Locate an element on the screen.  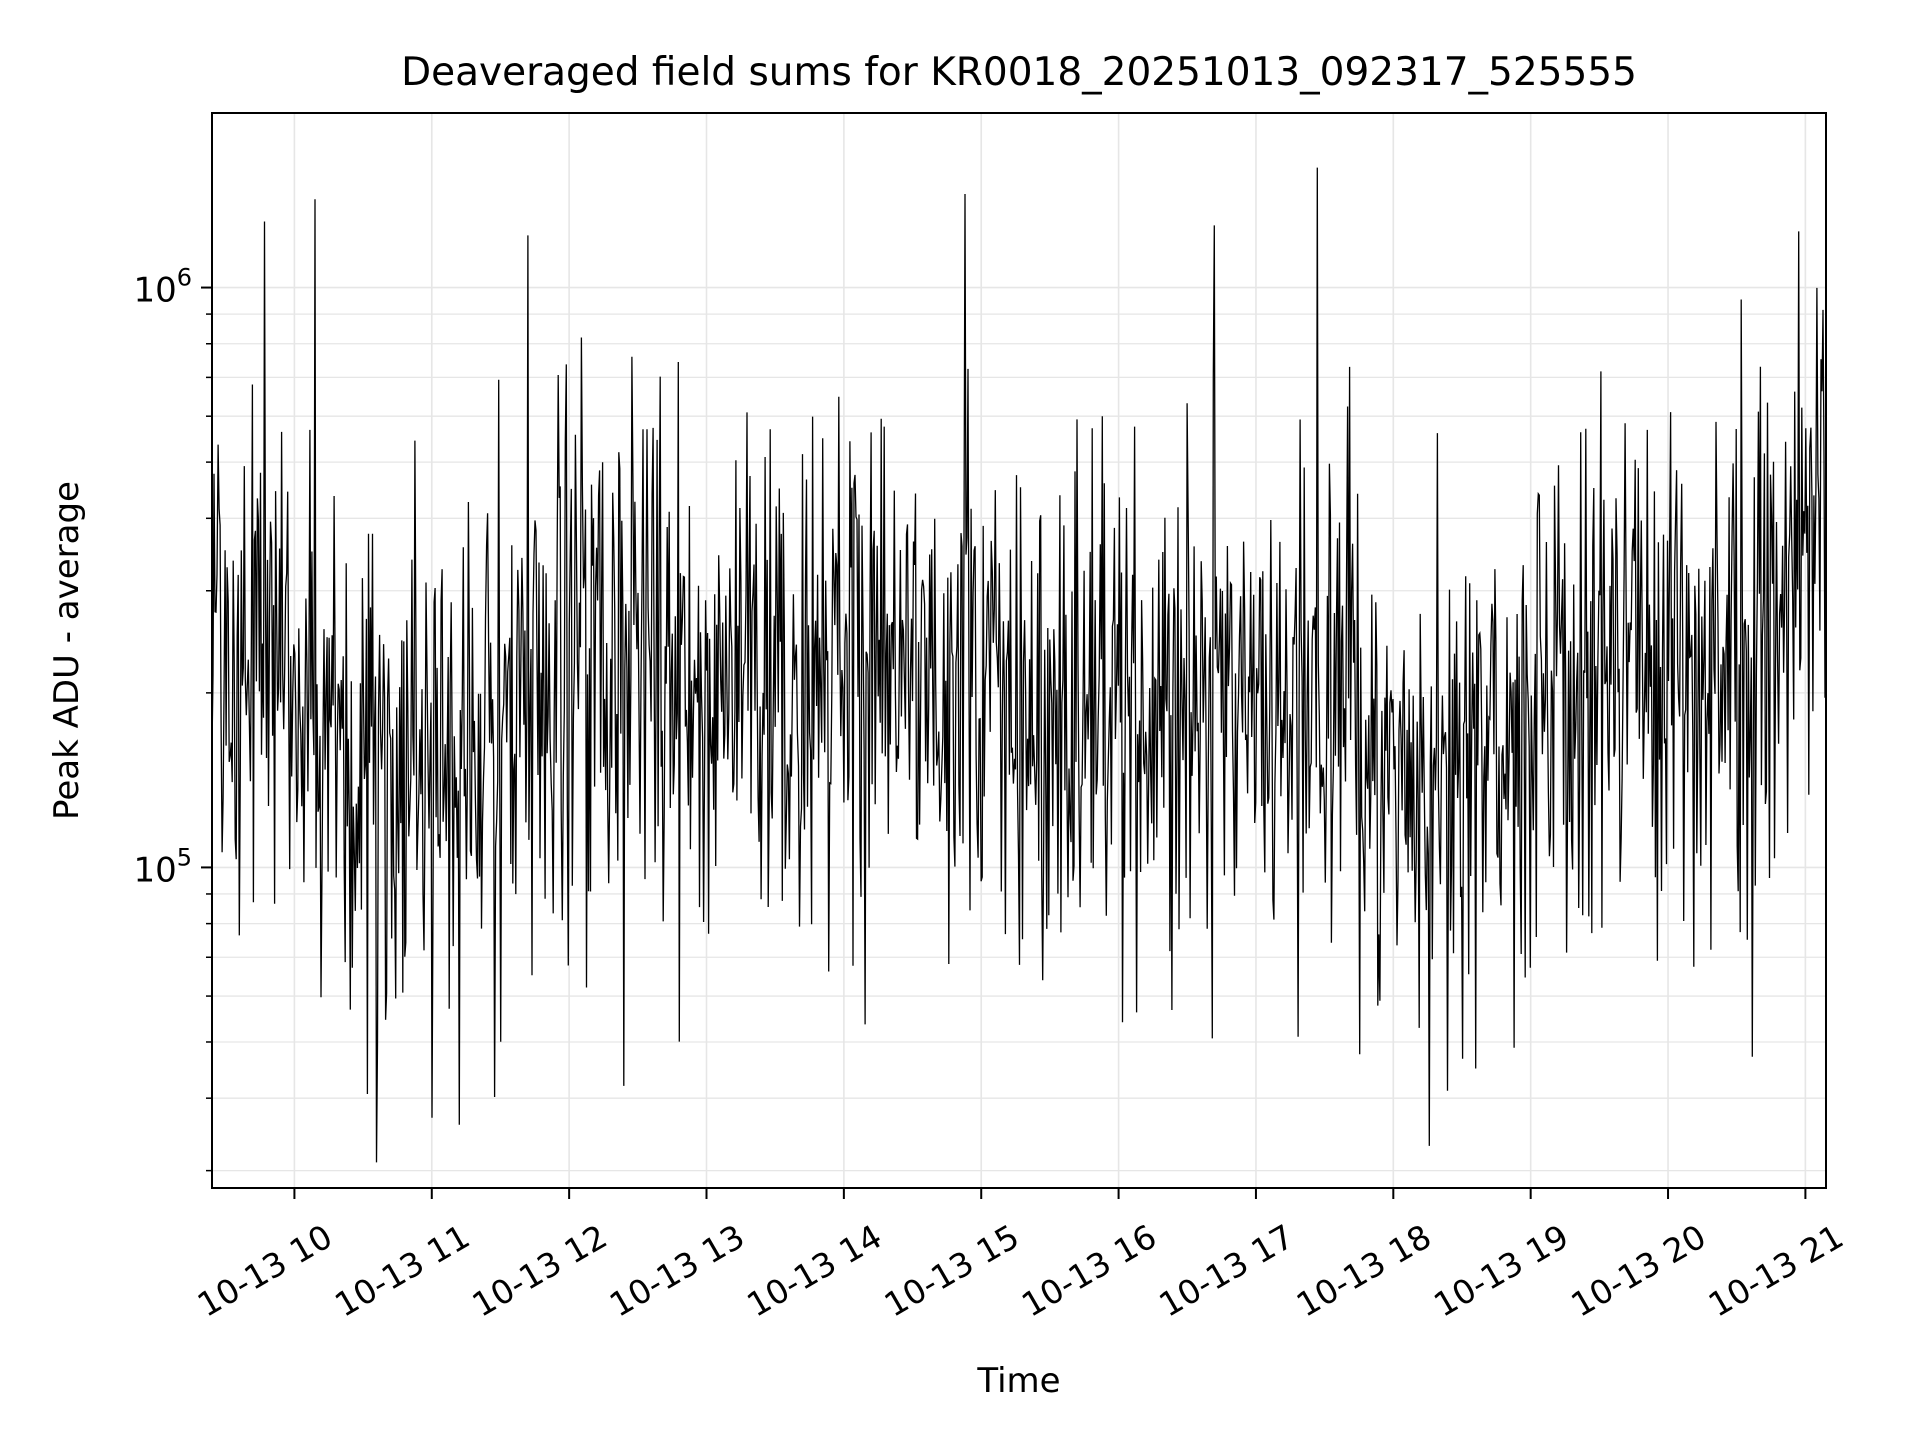
y-tick-label-1: 10⁶ is located at coordinates (162, 287).